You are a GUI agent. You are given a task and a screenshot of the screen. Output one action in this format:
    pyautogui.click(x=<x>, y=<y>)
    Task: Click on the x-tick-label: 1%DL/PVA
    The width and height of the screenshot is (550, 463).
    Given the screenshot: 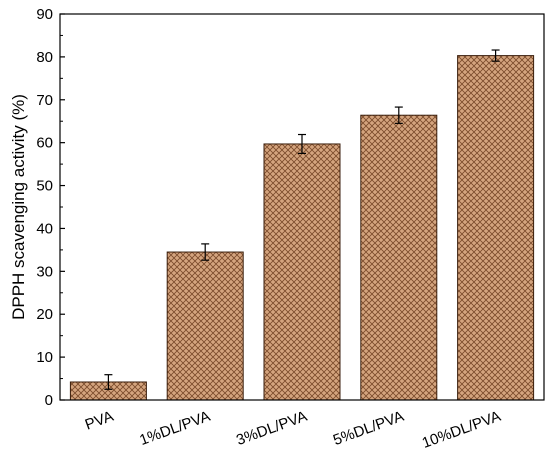 What is the action you would take?
    pyautogui.click(x=174, y=428)
    